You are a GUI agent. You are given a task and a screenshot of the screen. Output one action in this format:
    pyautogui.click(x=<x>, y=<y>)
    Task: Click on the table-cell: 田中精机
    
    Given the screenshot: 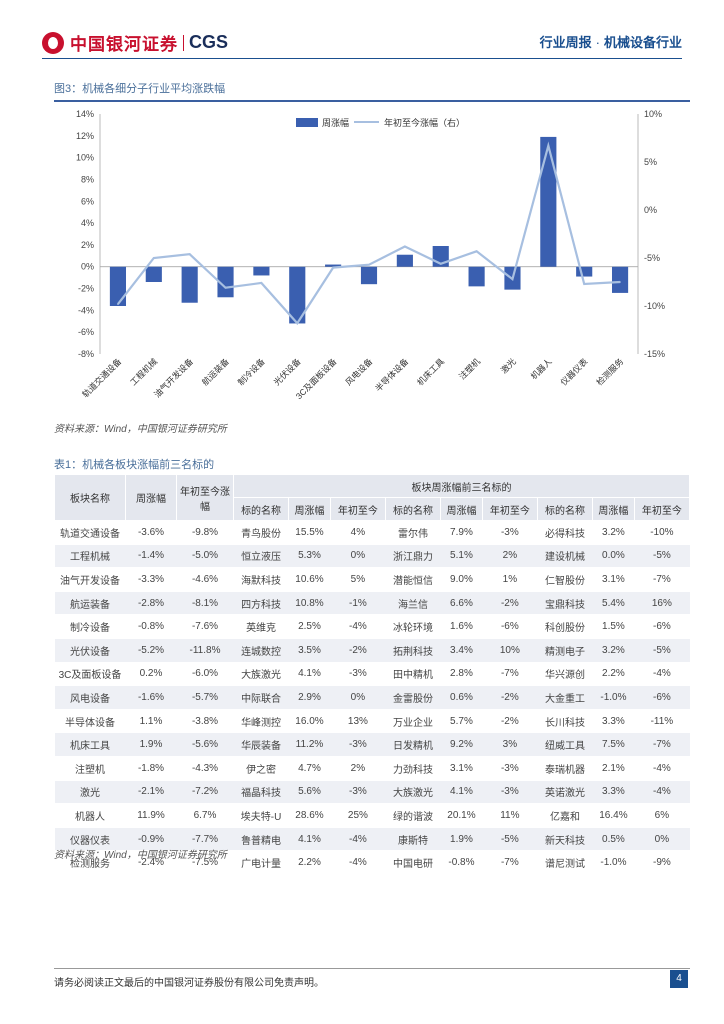 What is the action you would take?
    pyautogui.click(x=413, y=674)
    